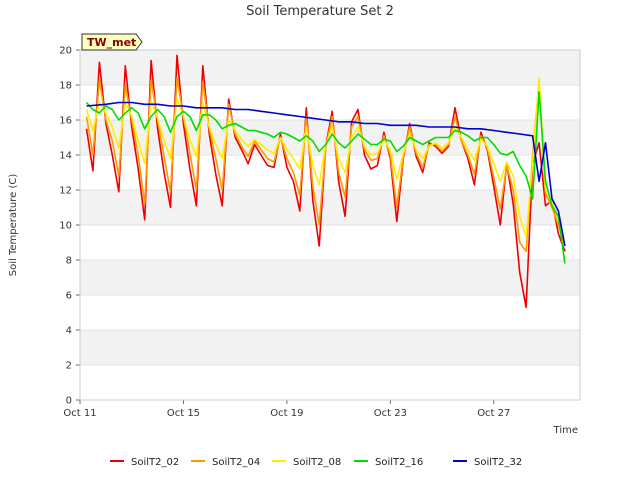  I want to click on legend-label: SoilT2_16, so click(399, 462).